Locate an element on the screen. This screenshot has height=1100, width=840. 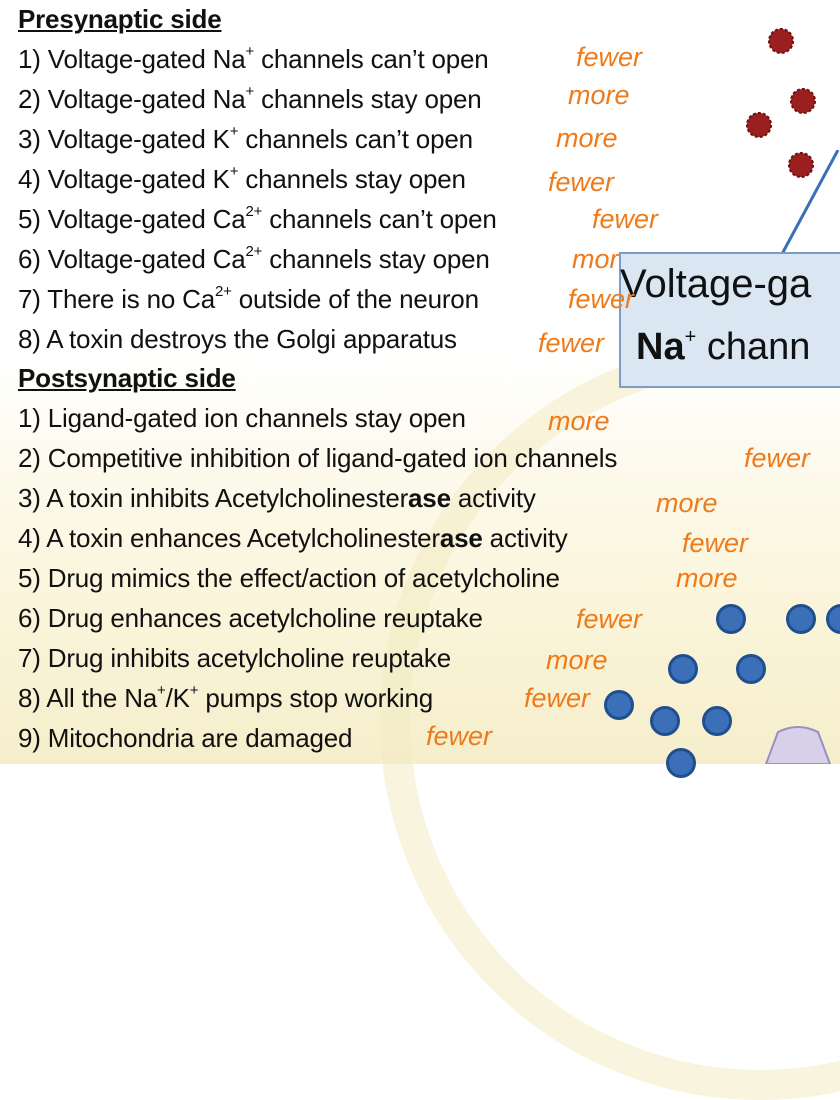
postsynaptic-item-1: 1) Ligand-gated ion channels stay open is located at coordinates (242, 418).